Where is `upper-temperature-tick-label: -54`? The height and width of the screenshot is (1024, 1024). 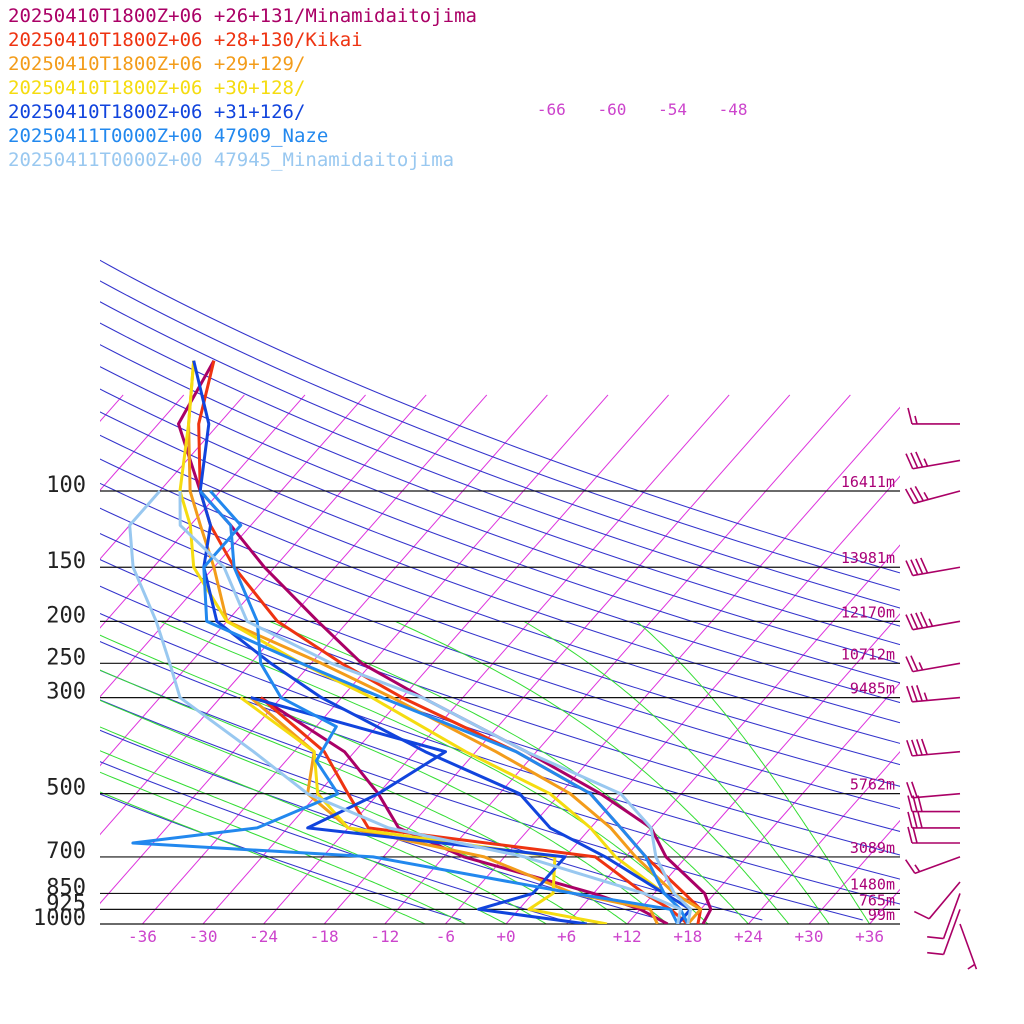
upper-temperature-tick-label: -54 is located at coordinates (672, 109).